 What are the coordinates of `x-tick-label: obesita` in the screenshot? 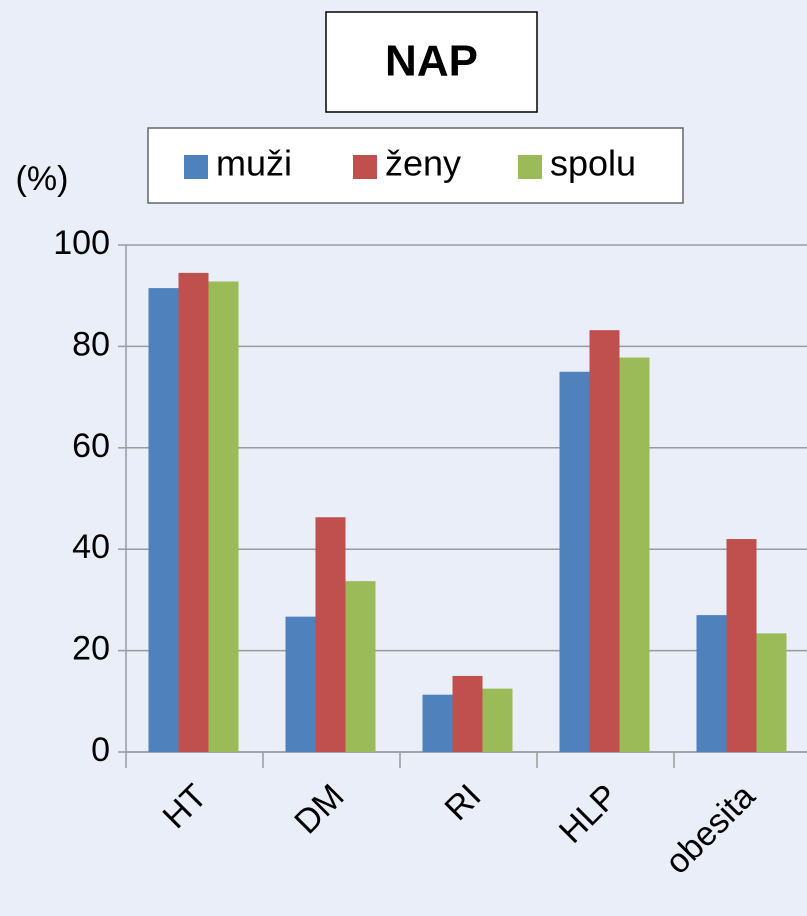 It's located at (710, 829).